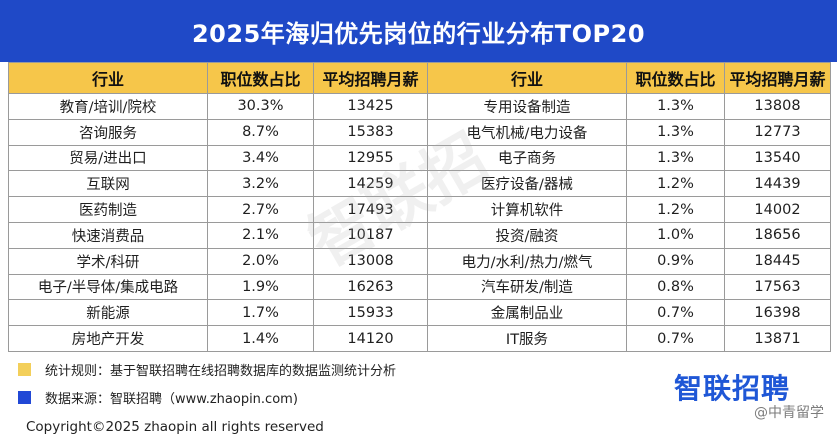 This screenshot has height=447, width=837. What do you see at coordinates (260, 184) in the screenshot?
I see `share-left-cell: 3.2%` at bounding box center [260, 184].